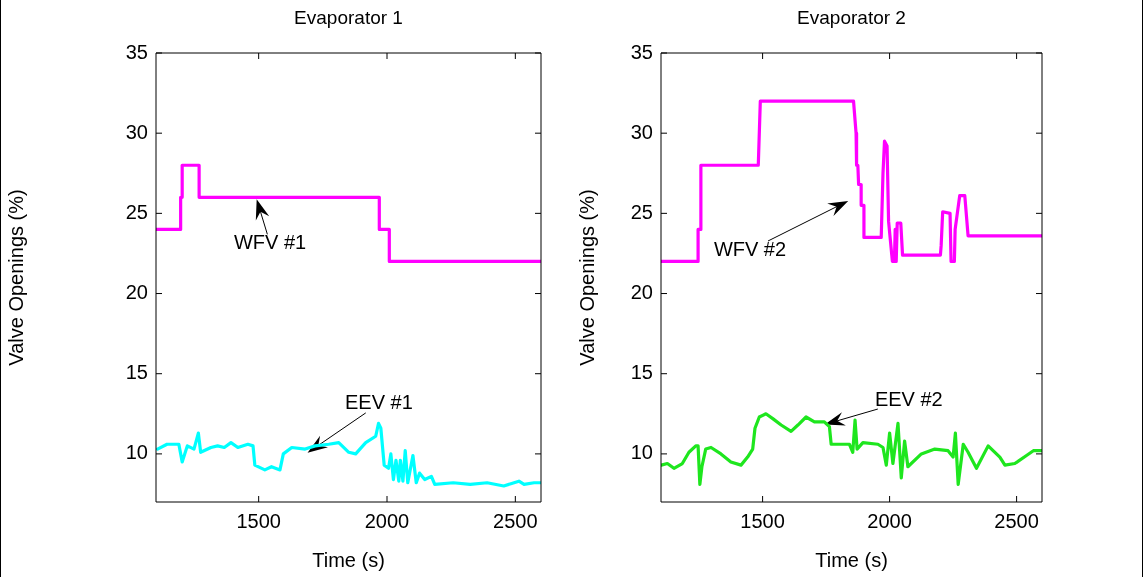  What do you see at coordinates (851, 18) in the screenshot?
I see `chart-title: Evaporator 2` at bounding box center [851, 18].